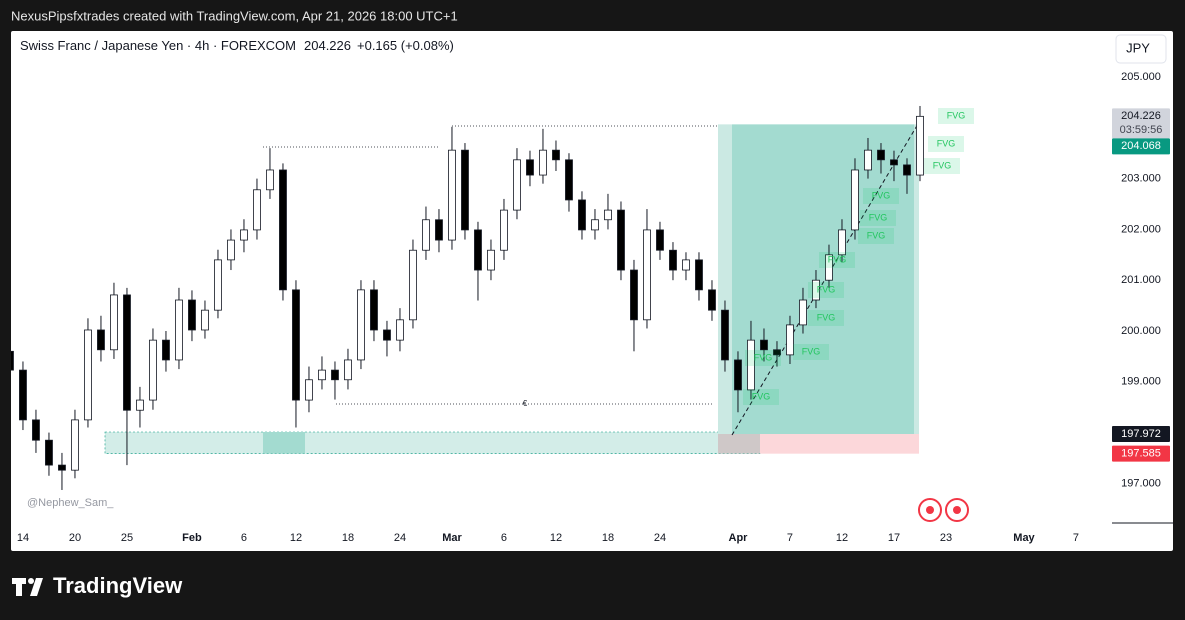 The width and height of the screenshot is (1185, 620). What do you see at coordinates (348, 538) in the screenshot?
I see `x-tick-label: 18` at bounding box center [348, 538].